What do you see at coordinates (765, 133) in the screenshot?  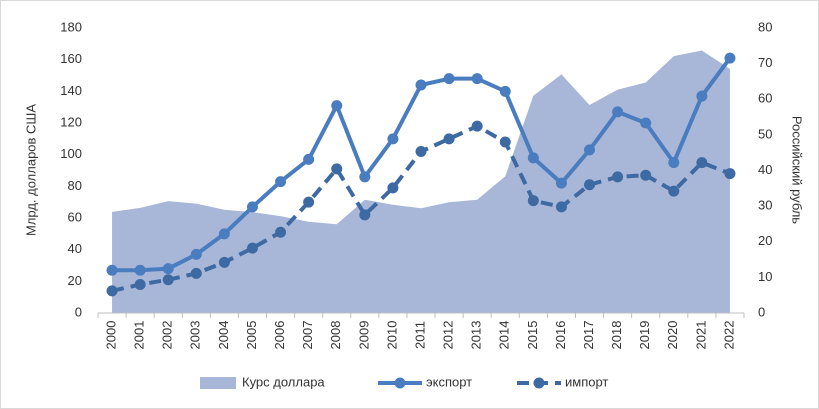 I see `y2-tick-label: 50` at bounding box center [765, 133].